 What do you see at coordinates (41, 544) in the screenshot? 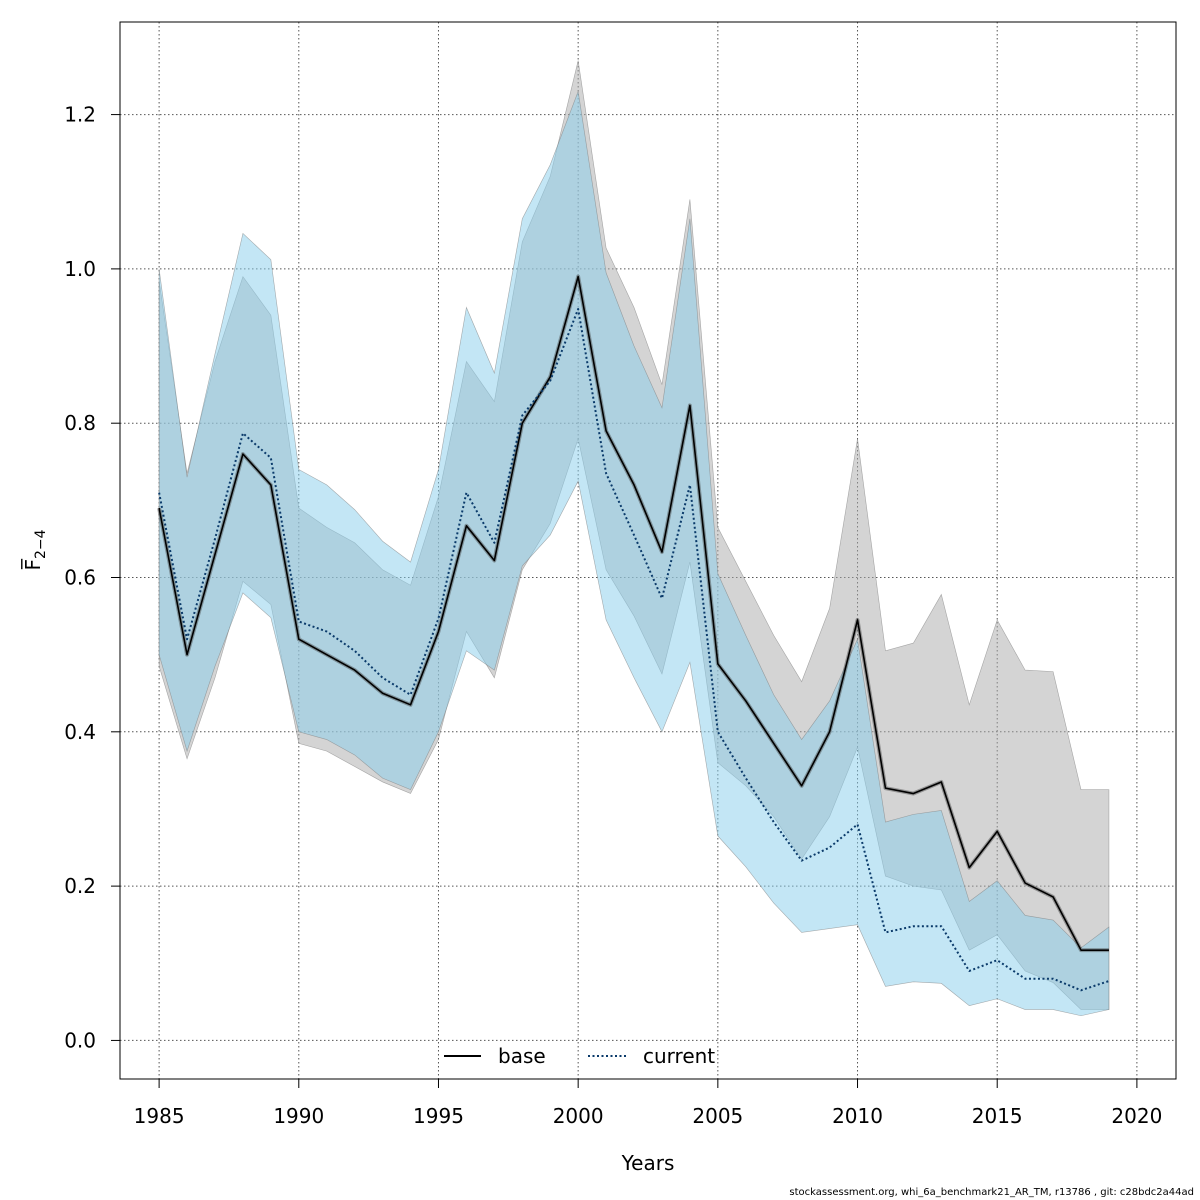
I see `y-axis-title-subscript: 2−4` at bounding box center [41, 544].